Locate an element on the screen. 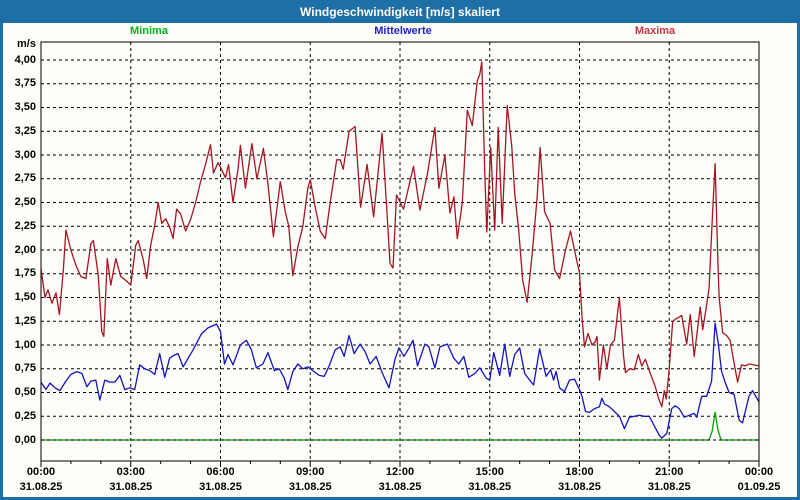 The image size is (800, 500). legend-item-minima: Minima is located at coordinates (149, 31).